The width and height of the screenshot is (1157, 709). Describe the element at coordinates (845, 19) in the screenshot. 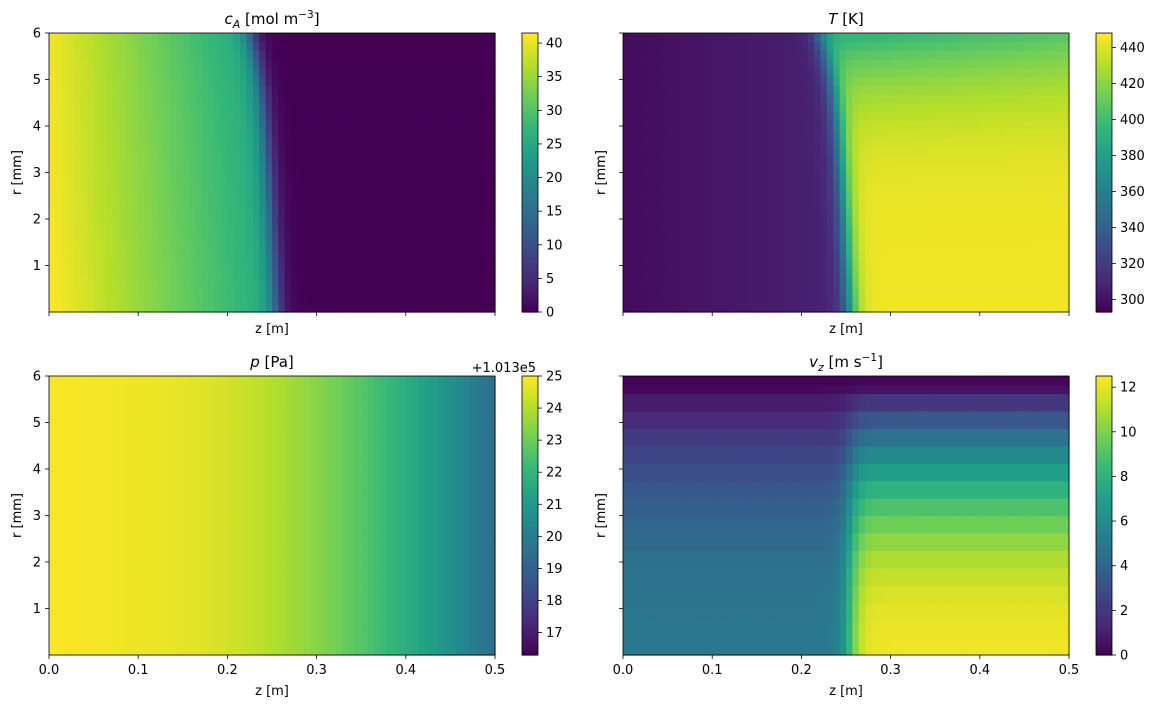

I see `subplot-title: T [K]` at that location.